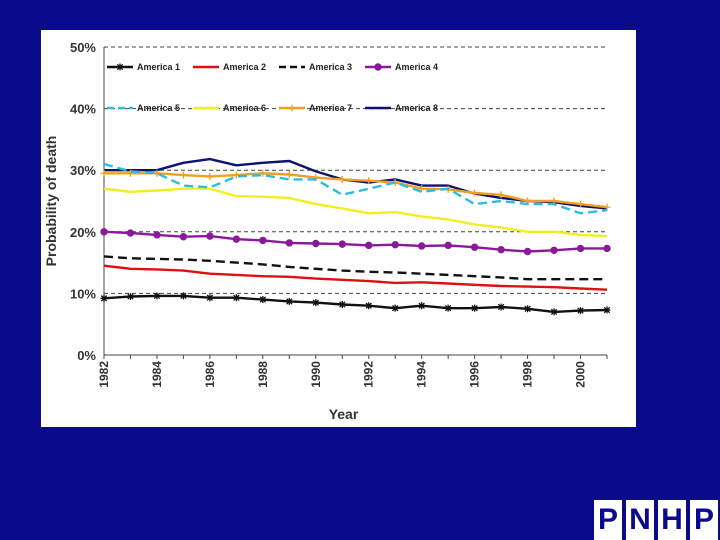 Image resolution: width=720 pixels, height=540 pixels. Describe the element at coordinates (655, 520) in the screenshot. I see `pnhp-logo: P N H P` at that location.